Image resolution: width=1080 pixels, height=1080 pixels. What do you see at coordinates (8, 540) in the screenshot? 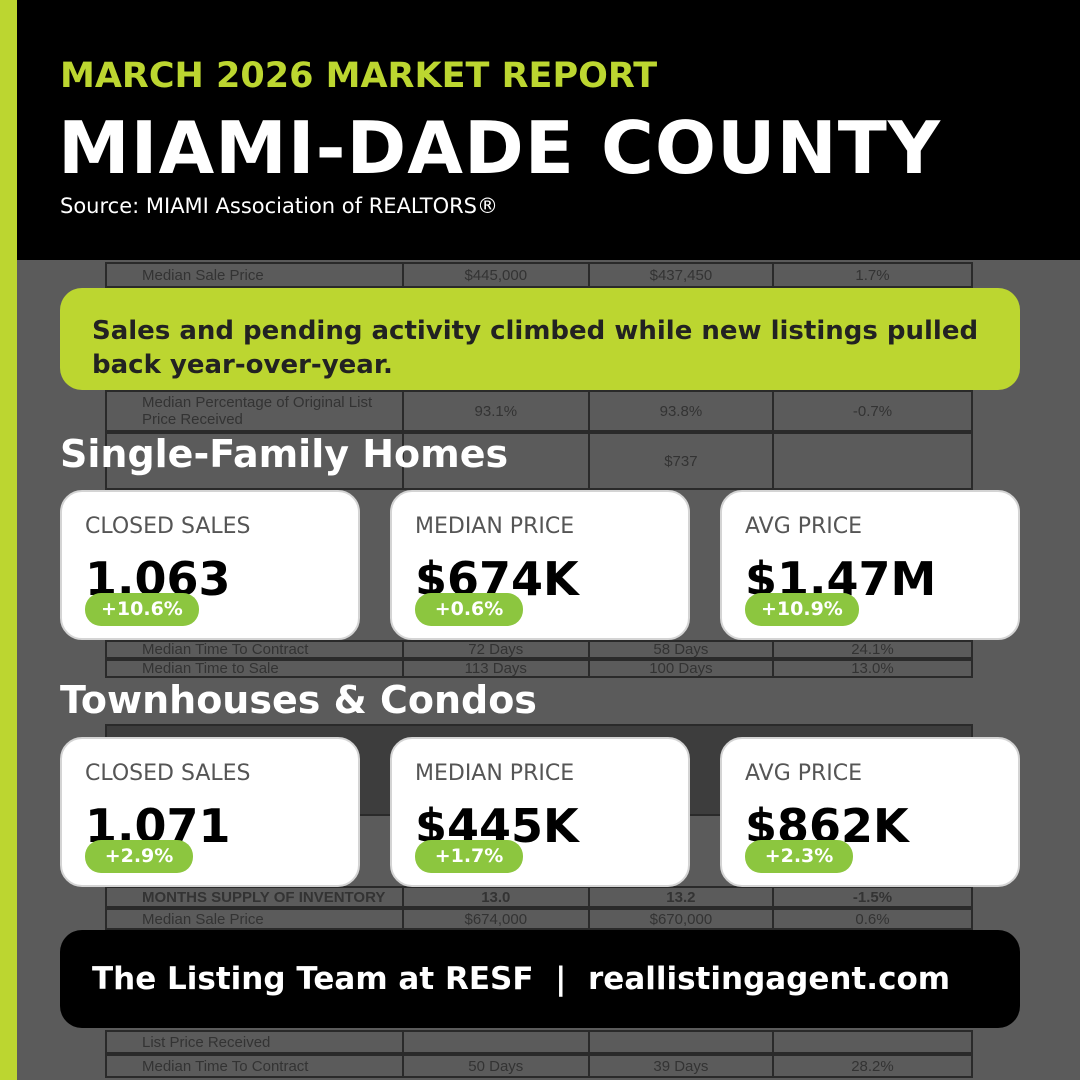
I see `accent-stripe` at bounding box center [8, 540].